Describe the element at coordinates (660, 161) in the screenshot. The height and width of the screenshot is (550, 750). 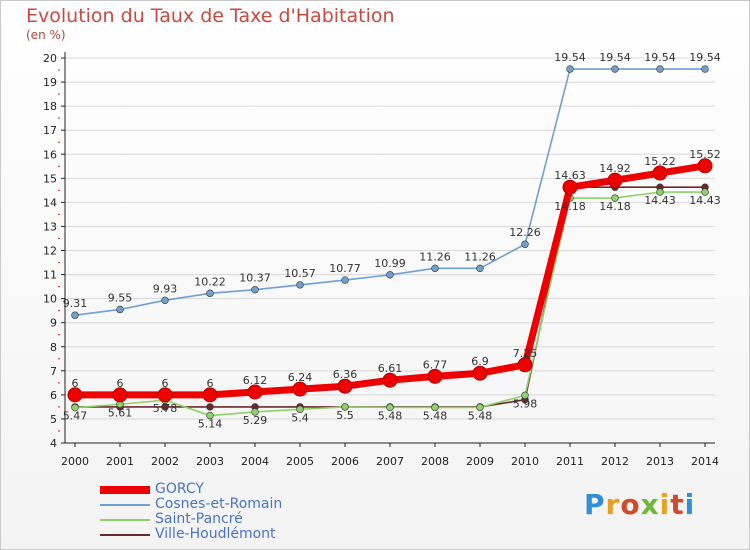
I see `data-label: 15.22` at that location.